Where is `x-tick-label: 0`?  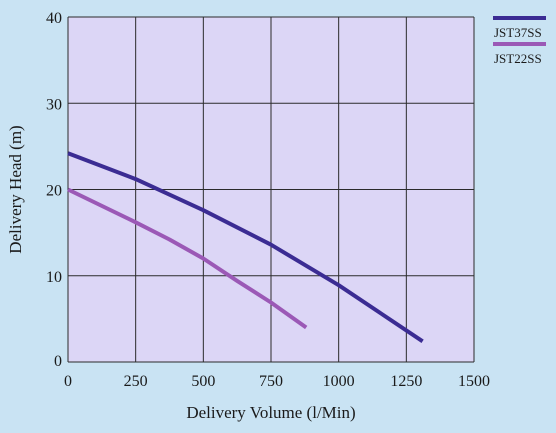 x-tick-label: 0 is located at coordinates (68, 381).